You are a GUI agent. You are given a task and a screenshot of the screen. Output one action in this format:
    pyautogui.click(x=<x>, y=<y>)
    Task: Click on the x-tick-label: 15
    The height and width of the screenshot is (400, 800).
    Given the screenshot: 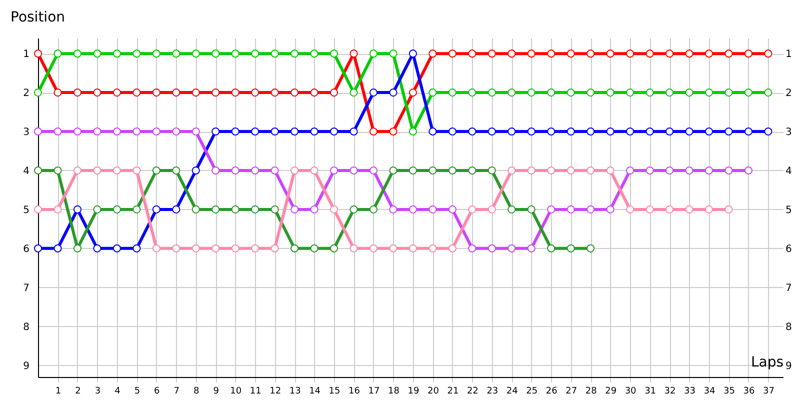 What is the action you would take?
    pyautogui.click(x=334, y=391)
    